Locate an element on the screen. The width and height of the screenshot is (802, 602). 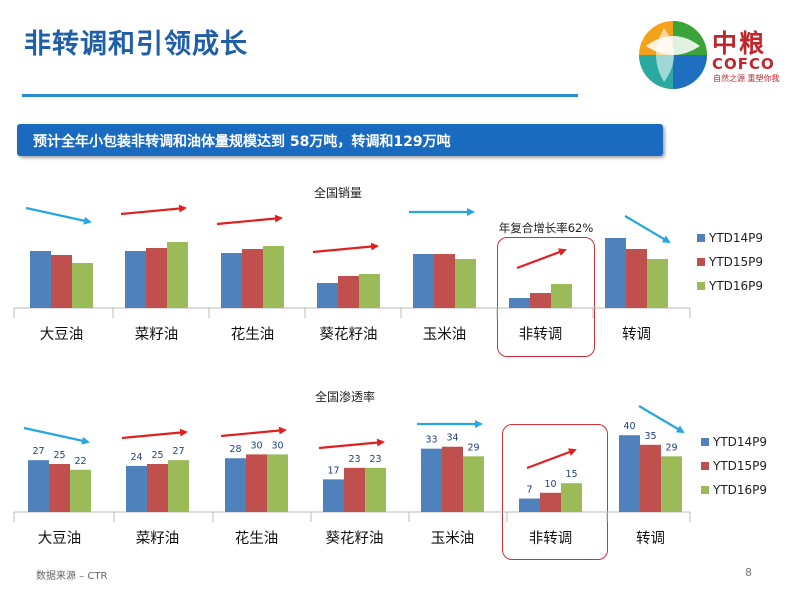
data-source-note: 数据来源 – CTR is located at coordinates (72, 576).